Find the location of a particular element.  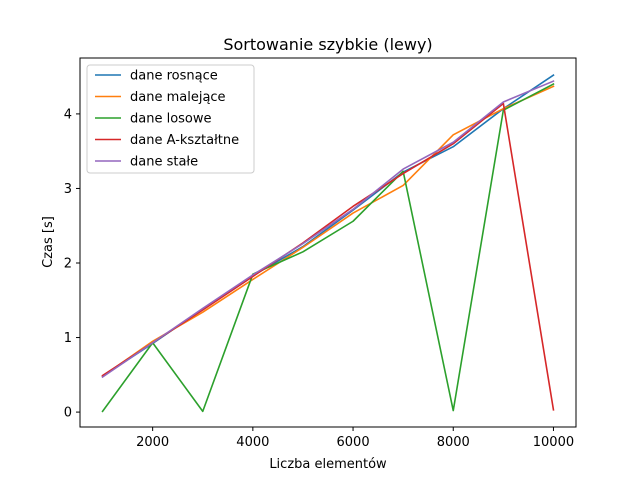

x-tick-label: 6000 is located at coordinates (353, 442).